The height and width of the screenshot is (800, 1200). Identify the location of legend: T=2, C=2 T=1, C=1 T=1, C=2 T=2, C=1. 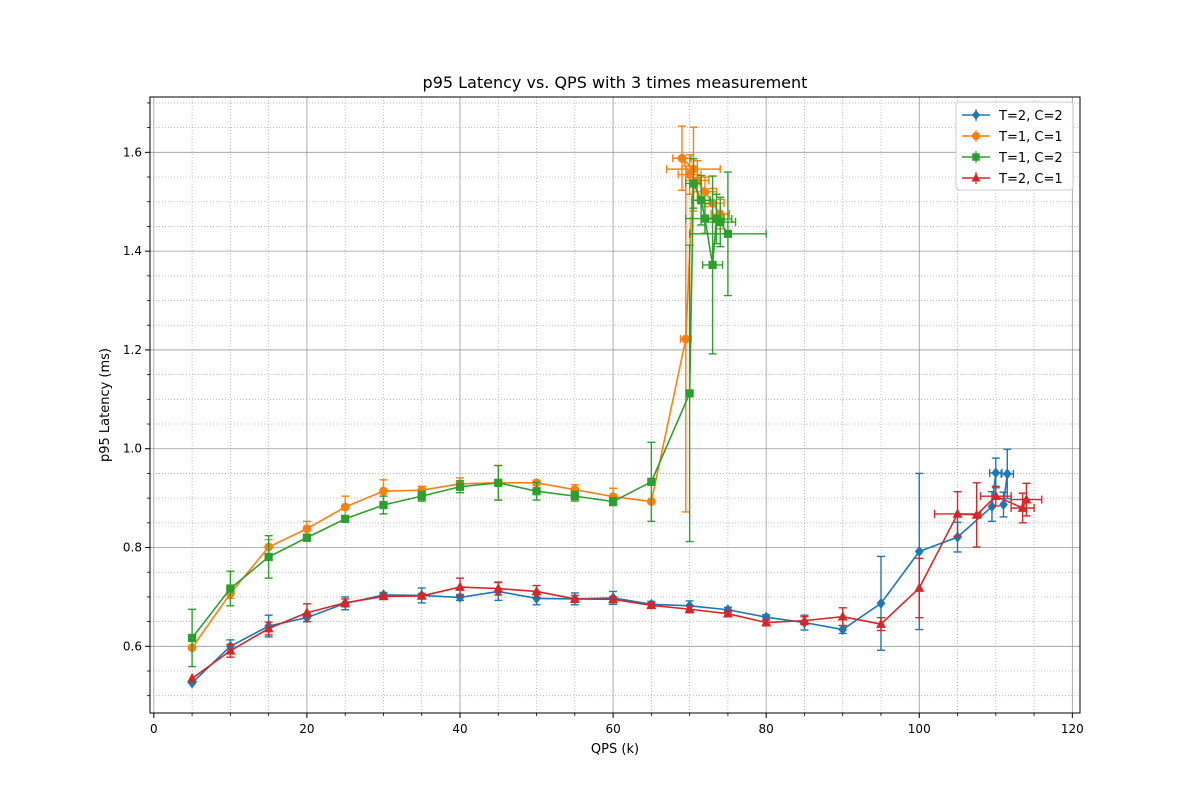
(1014, 146).